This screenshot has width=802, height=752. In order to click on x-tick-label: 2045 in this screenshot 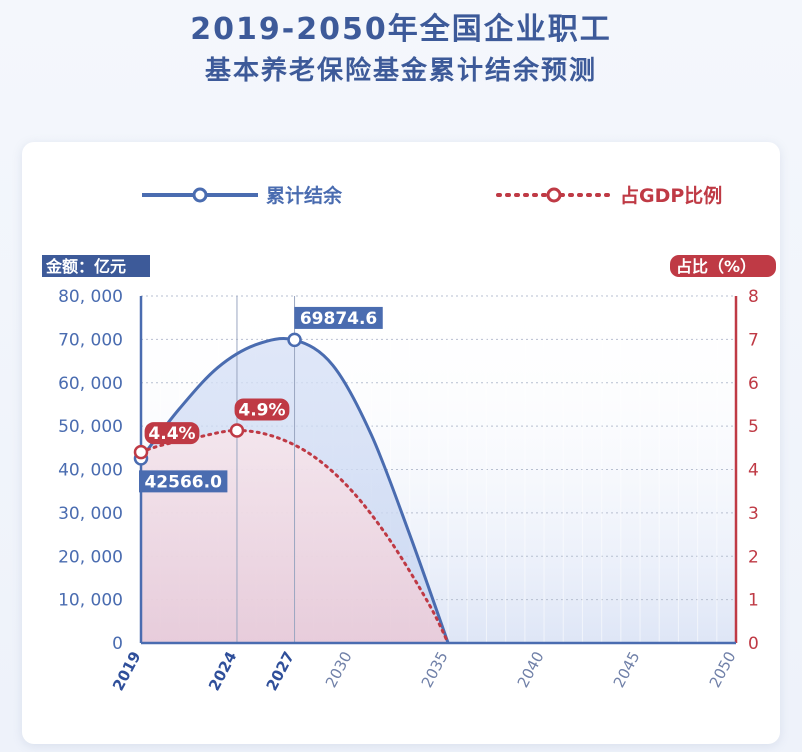, I will do `click(627, 669)`.